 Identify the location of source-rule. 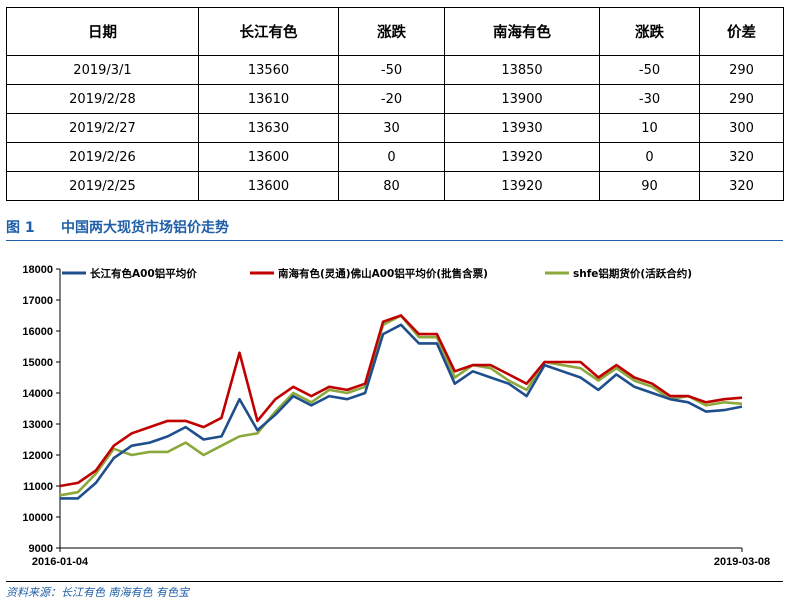
(394, 581).